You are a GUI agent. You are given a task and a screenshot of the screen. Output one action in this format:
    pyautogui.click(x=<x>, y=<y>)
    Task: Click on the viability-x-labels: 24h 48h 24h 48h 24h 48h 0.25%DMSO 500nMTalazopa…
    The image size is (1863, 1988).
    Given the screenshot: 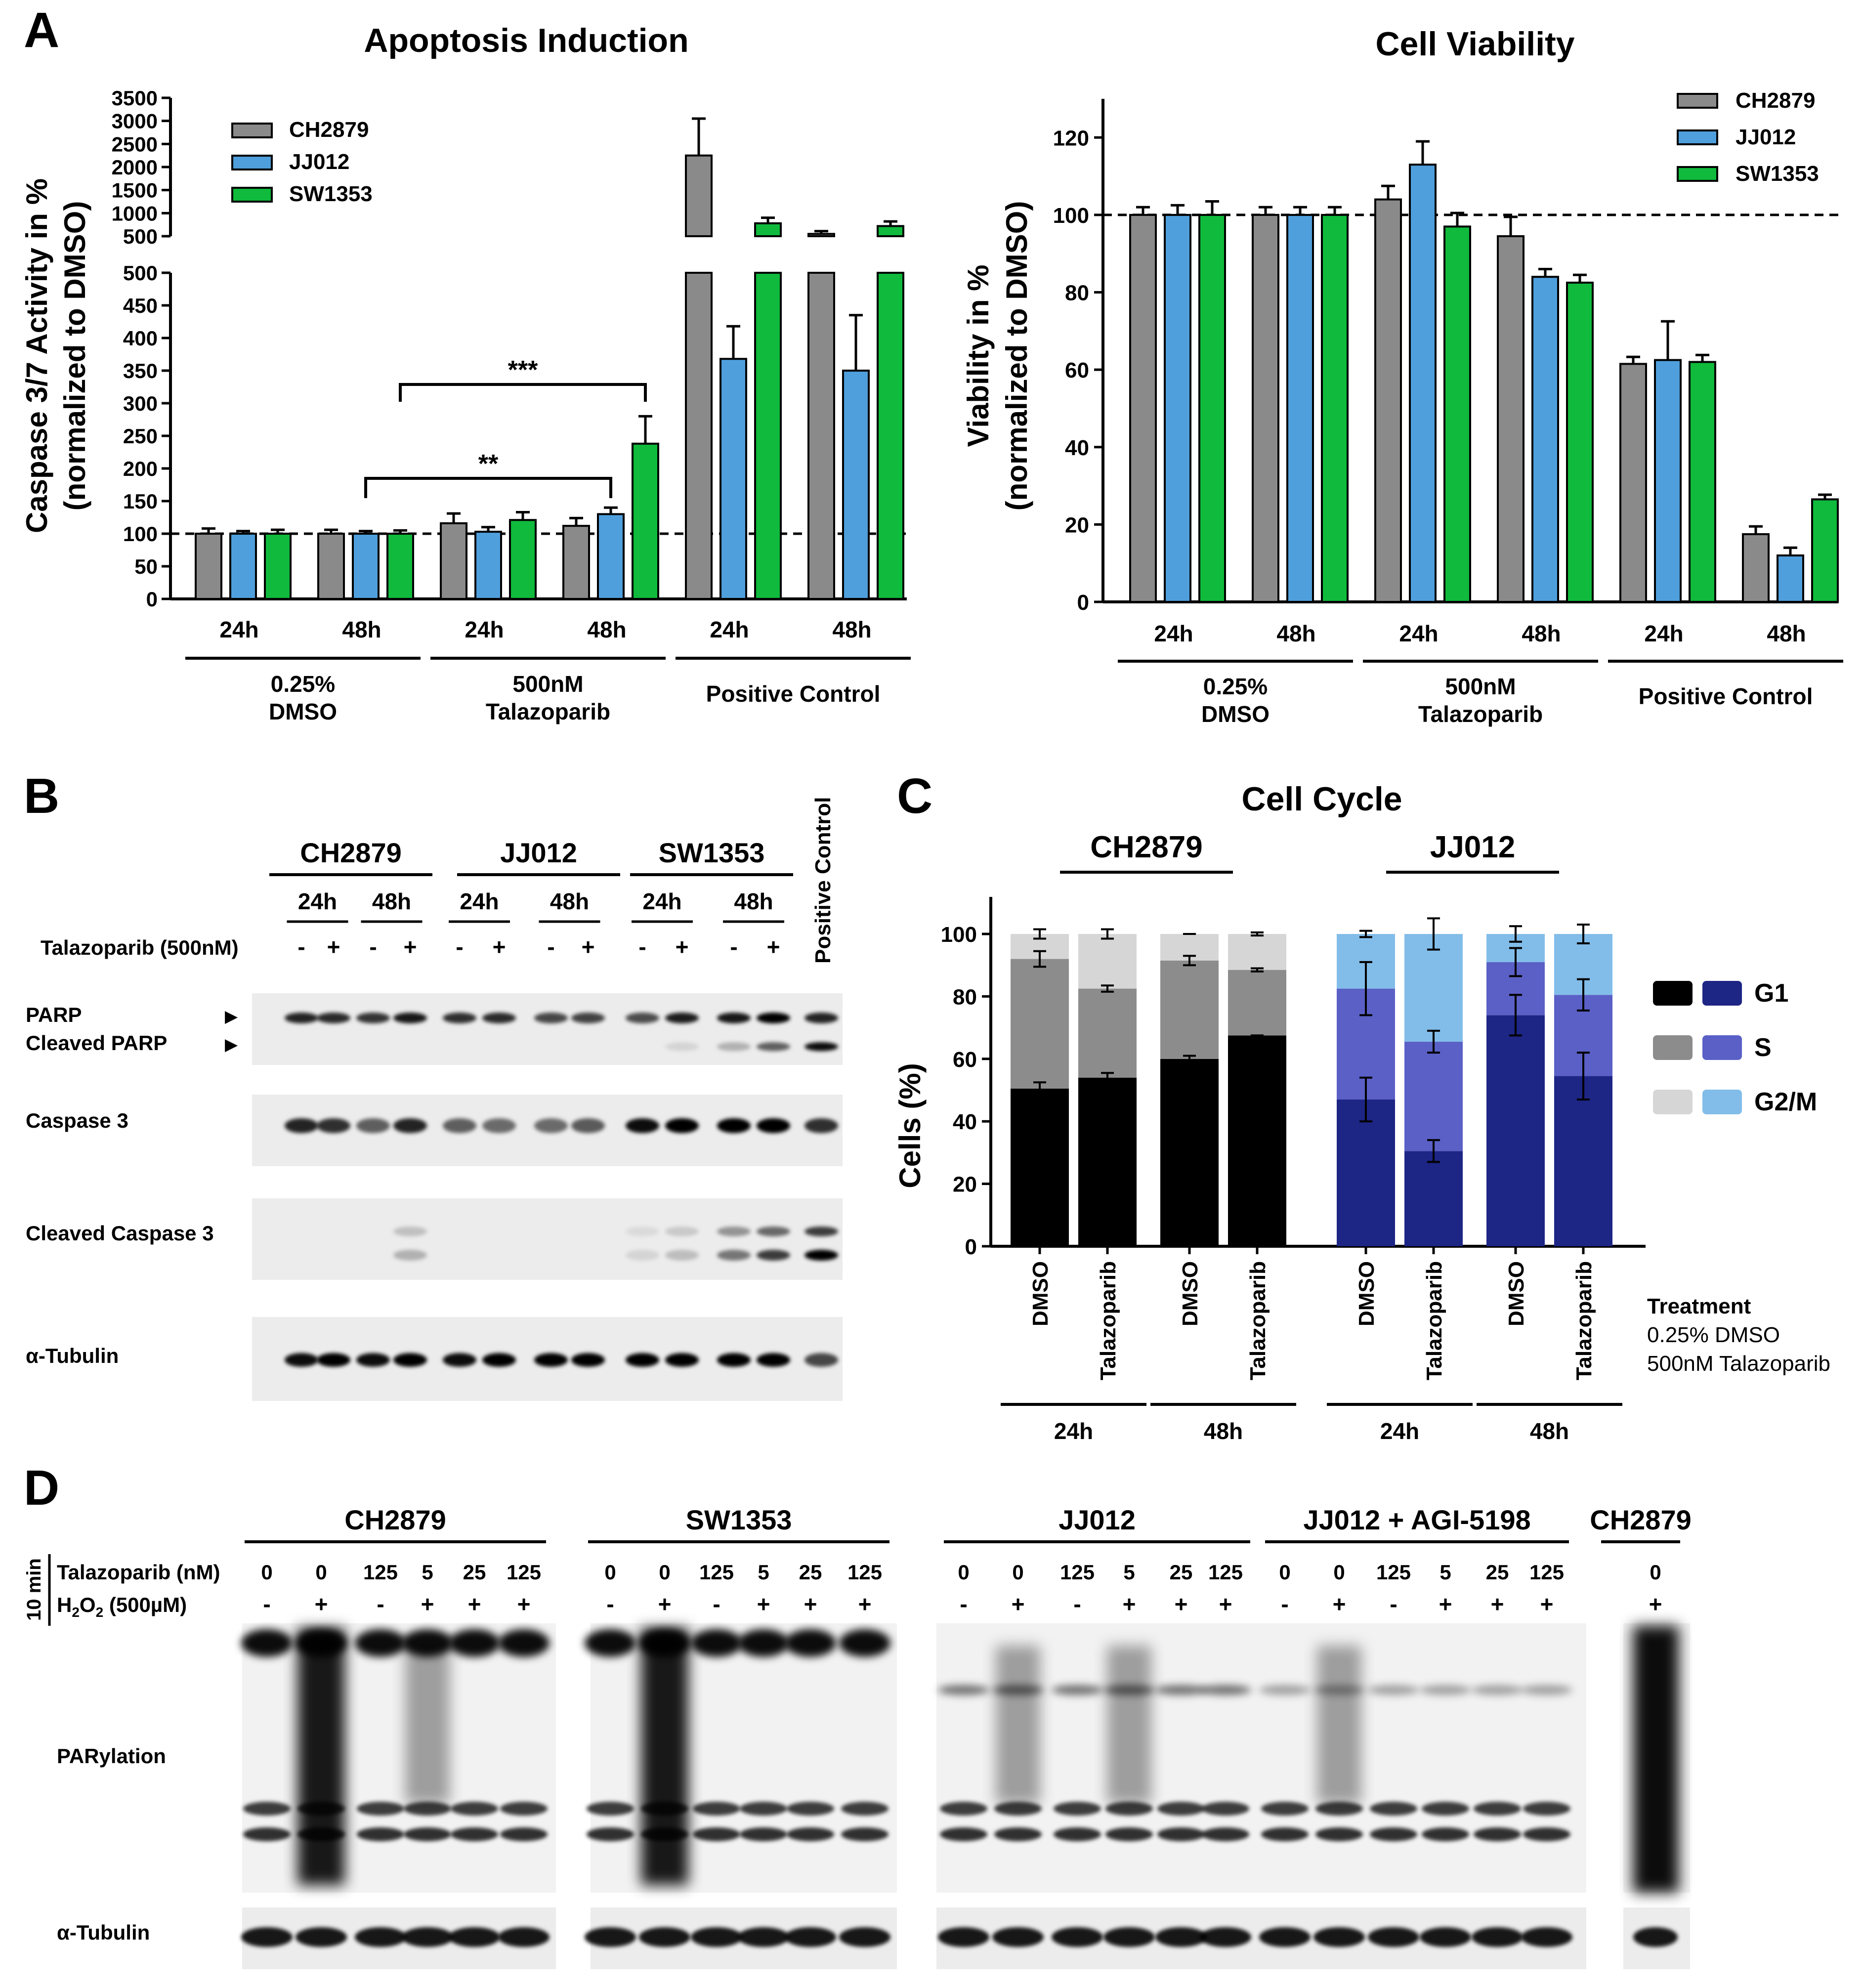 What is the action you would take?
    pyautogui.click(x=1480, y=674)
    